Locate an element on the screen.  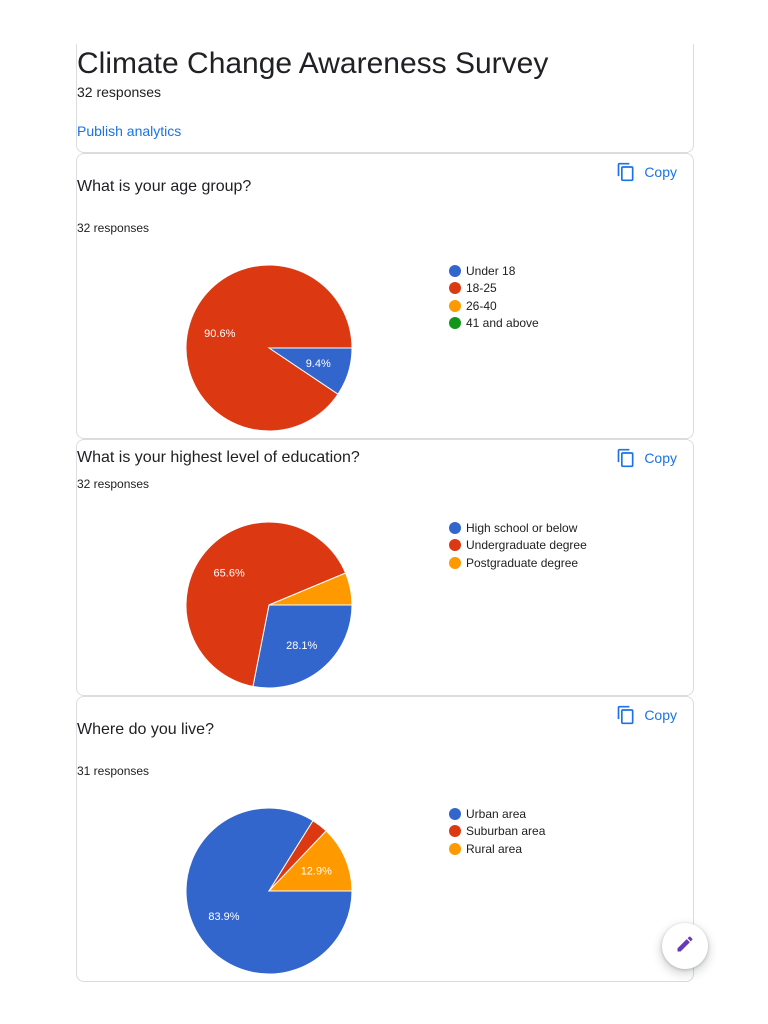
legend-label: Suburban area is located at coordinates (506, 831).